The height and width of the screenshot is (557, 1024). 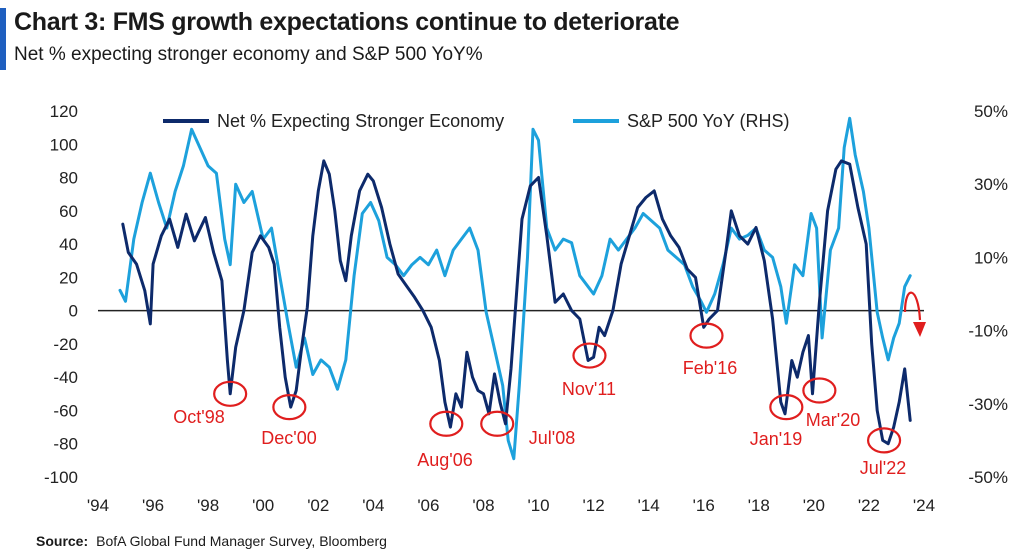 I want to click on annotation-label: Nov'11, so click(x=589, y=389).